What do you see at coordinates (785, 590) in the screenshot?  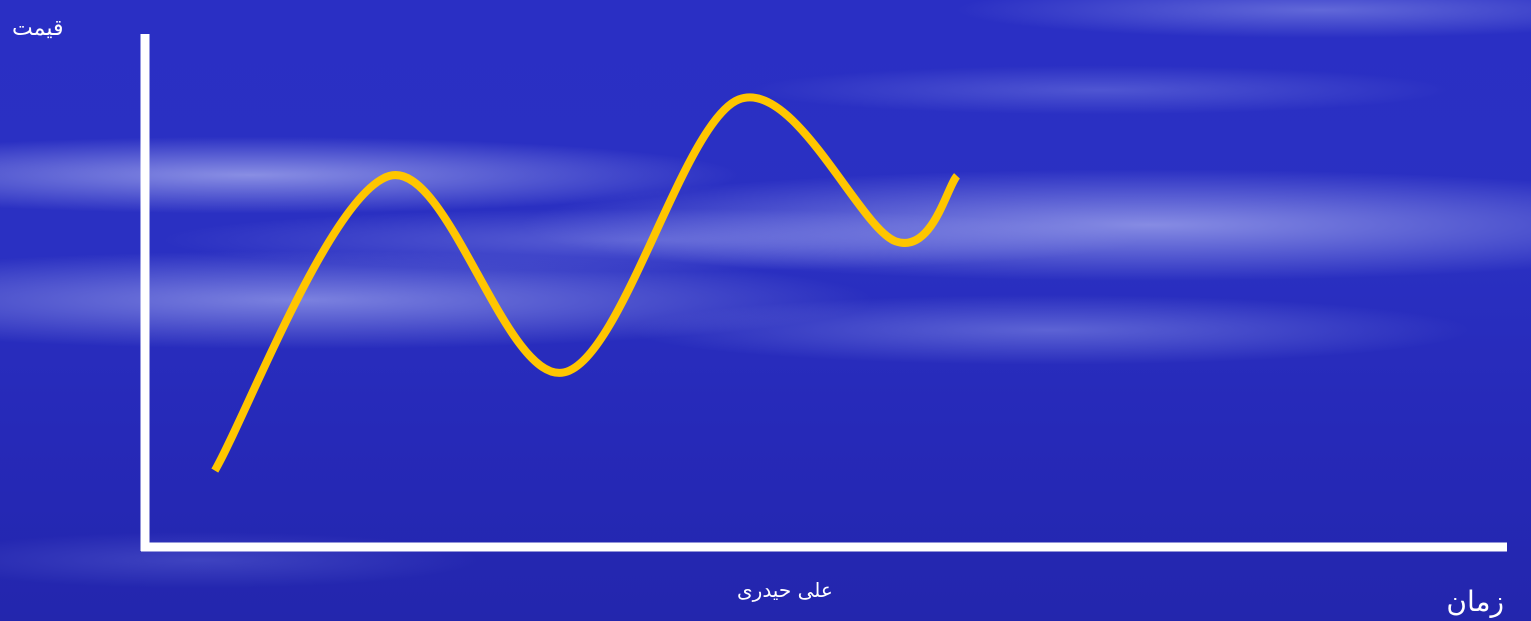 I see `author-caption: على حيدری` at bounding box center [785, 590].